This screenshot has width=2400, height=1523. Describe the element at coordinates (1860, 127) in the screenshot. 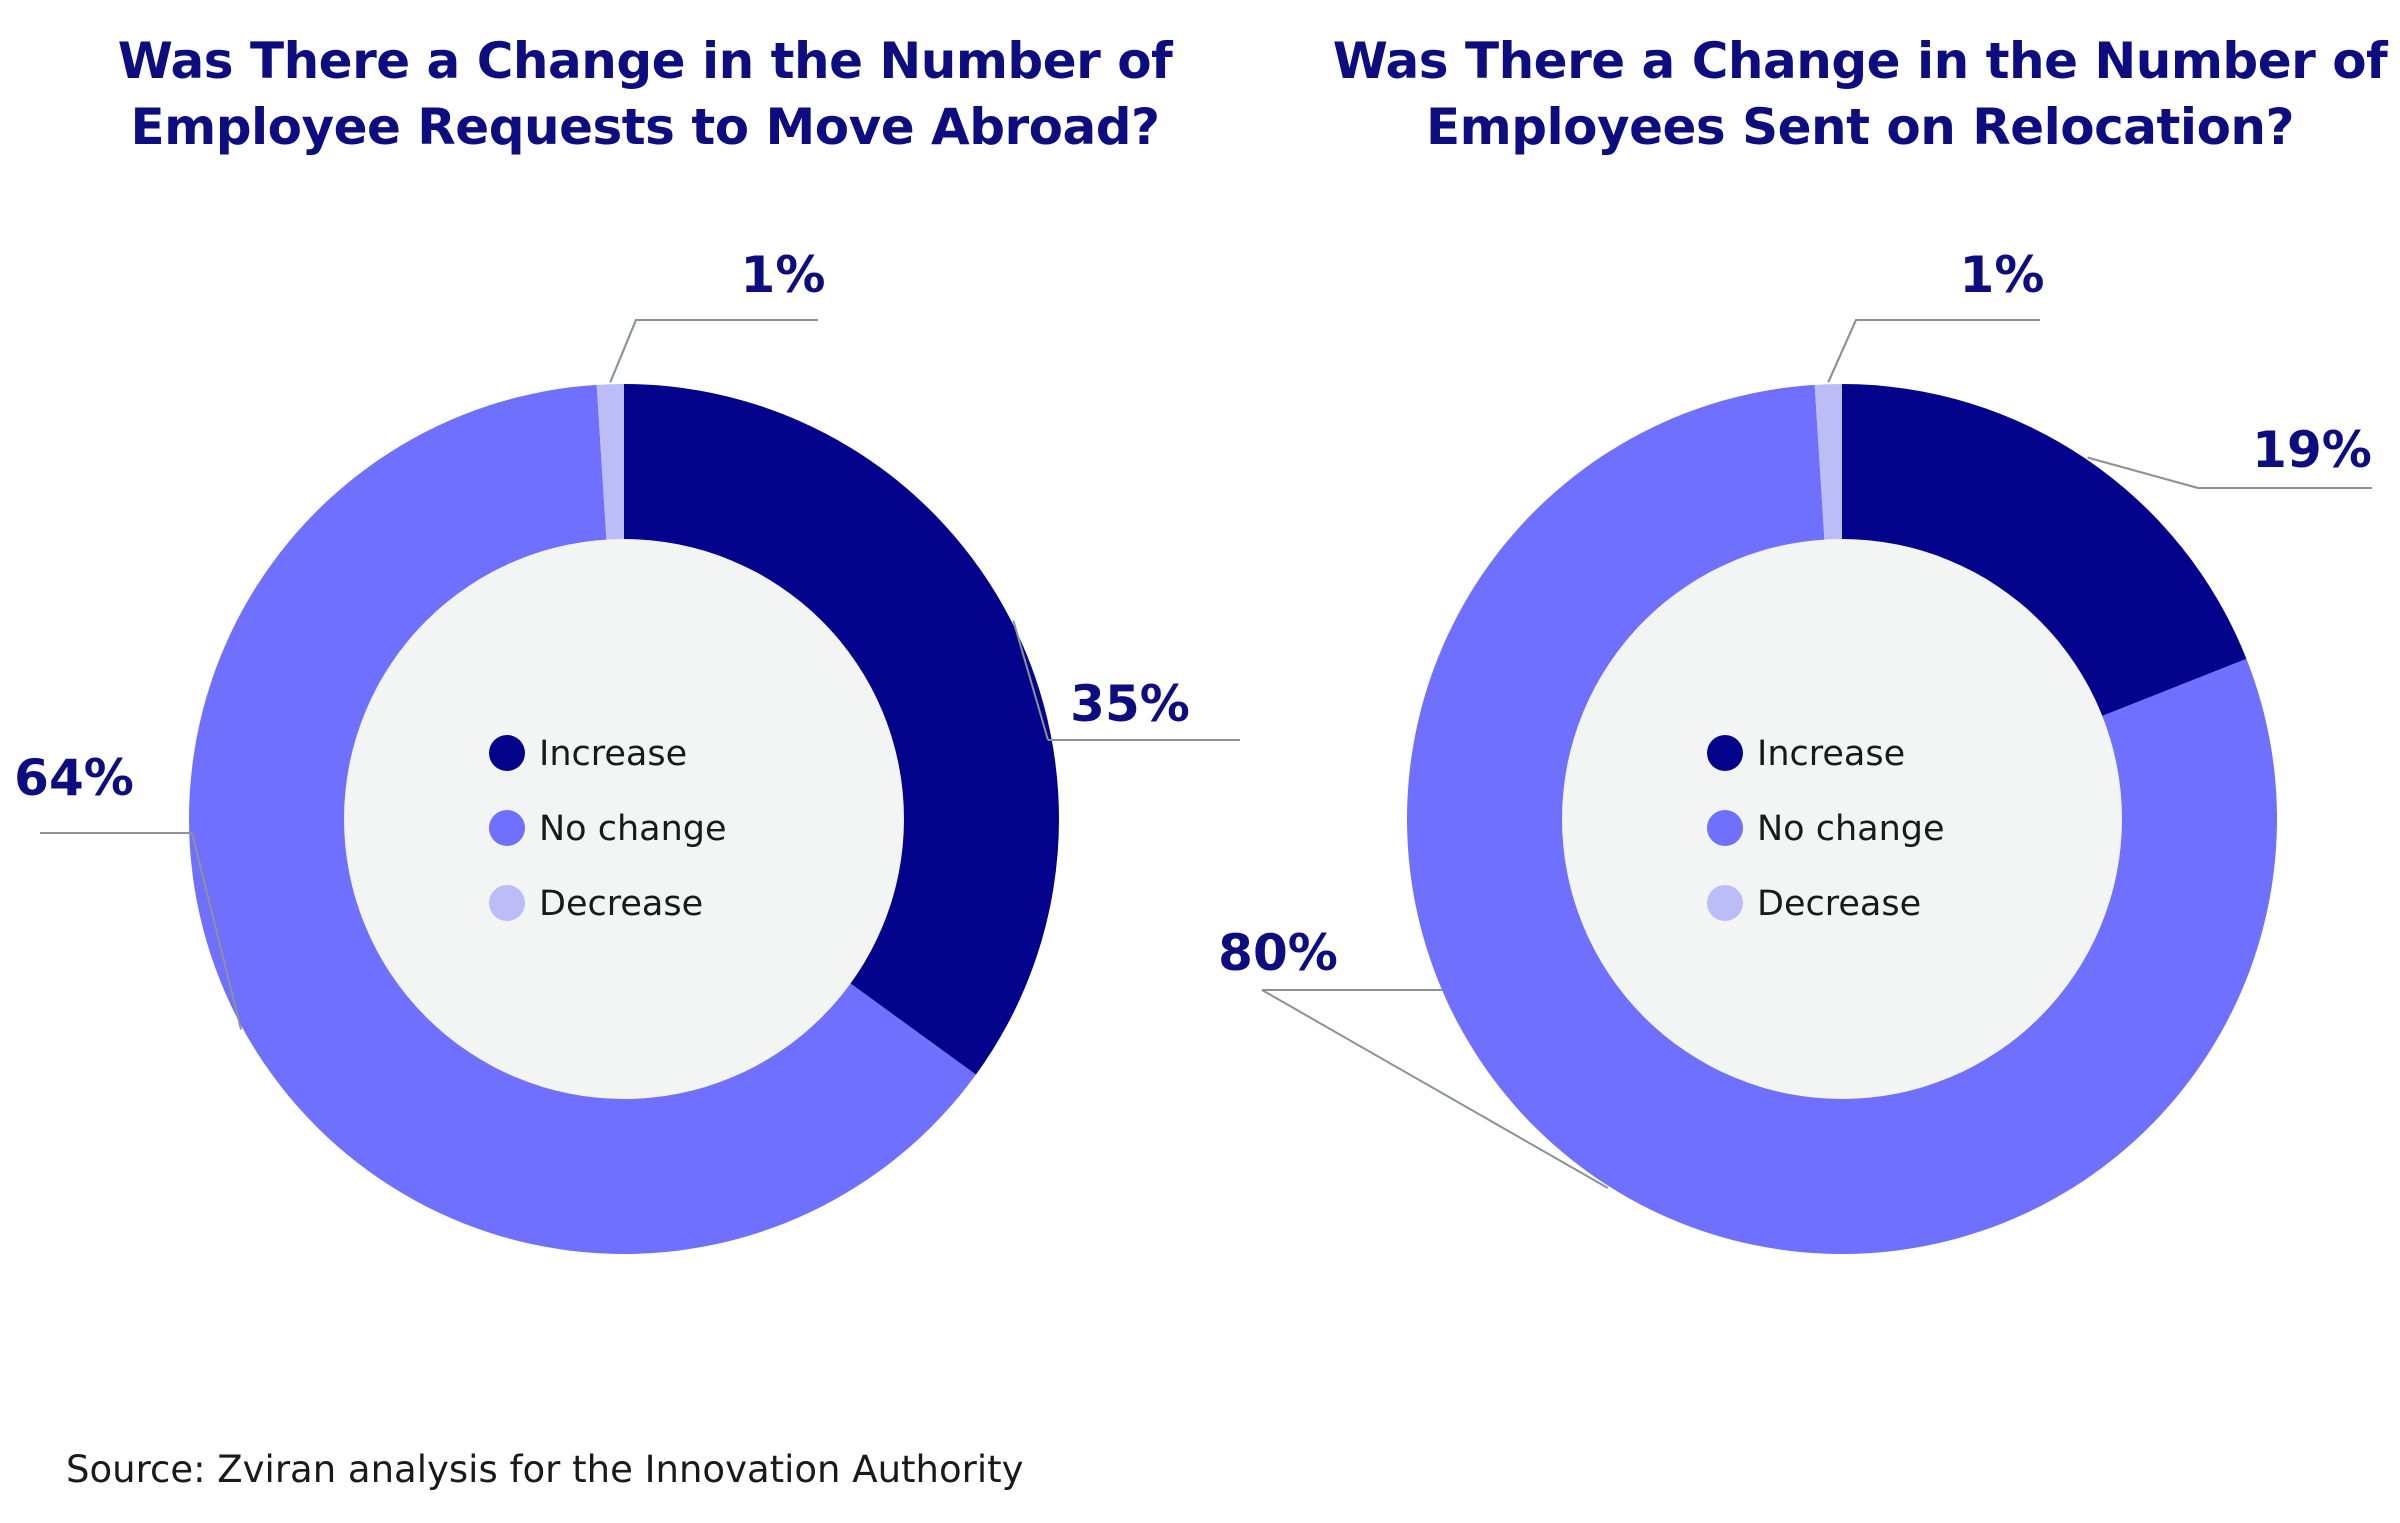

I see `chart-title-right-line-2: Employees Sent on Relocation?` at that location.